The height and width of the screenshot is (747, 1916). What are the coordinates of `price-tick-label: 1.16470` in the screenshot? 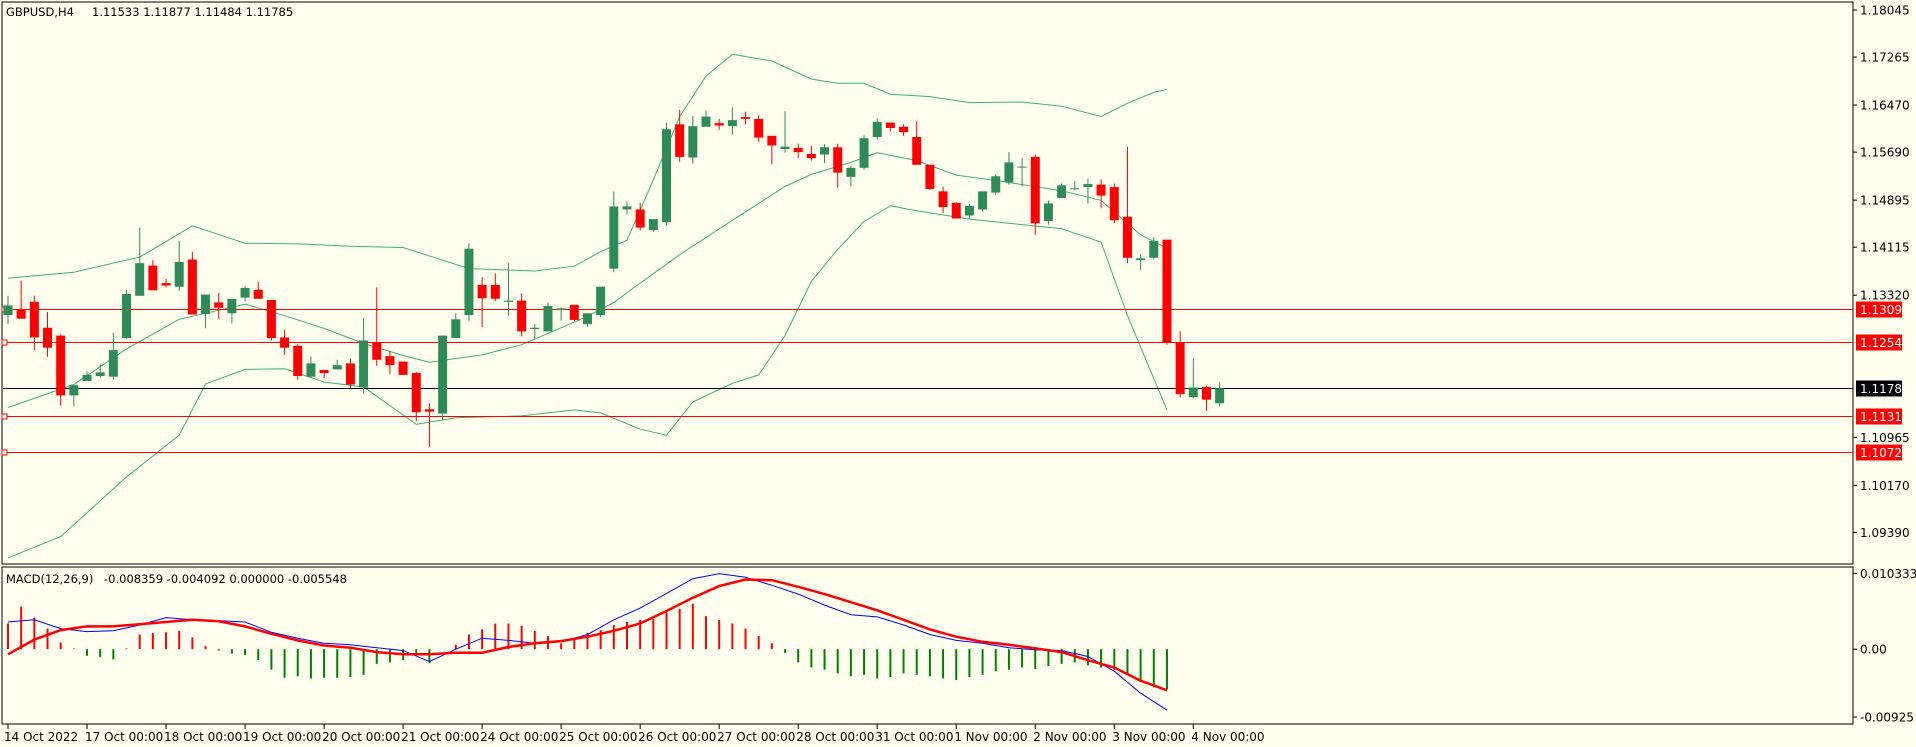 It's located at (1885, 106).